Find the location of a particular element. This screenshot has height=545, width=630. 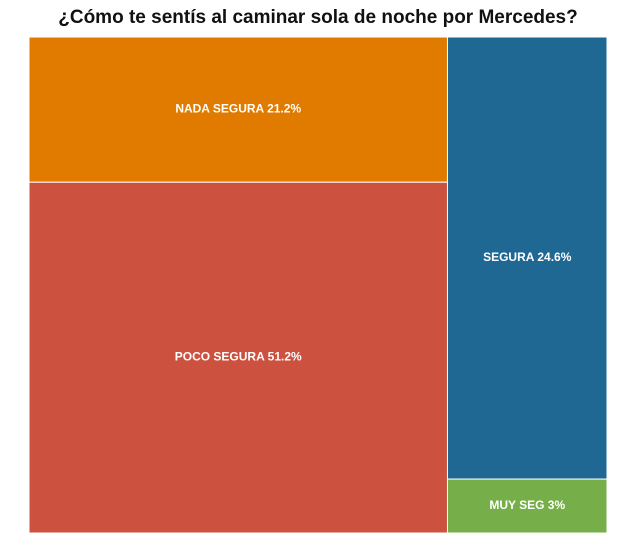

value-label: 3% is located at coordinates (557, 505).